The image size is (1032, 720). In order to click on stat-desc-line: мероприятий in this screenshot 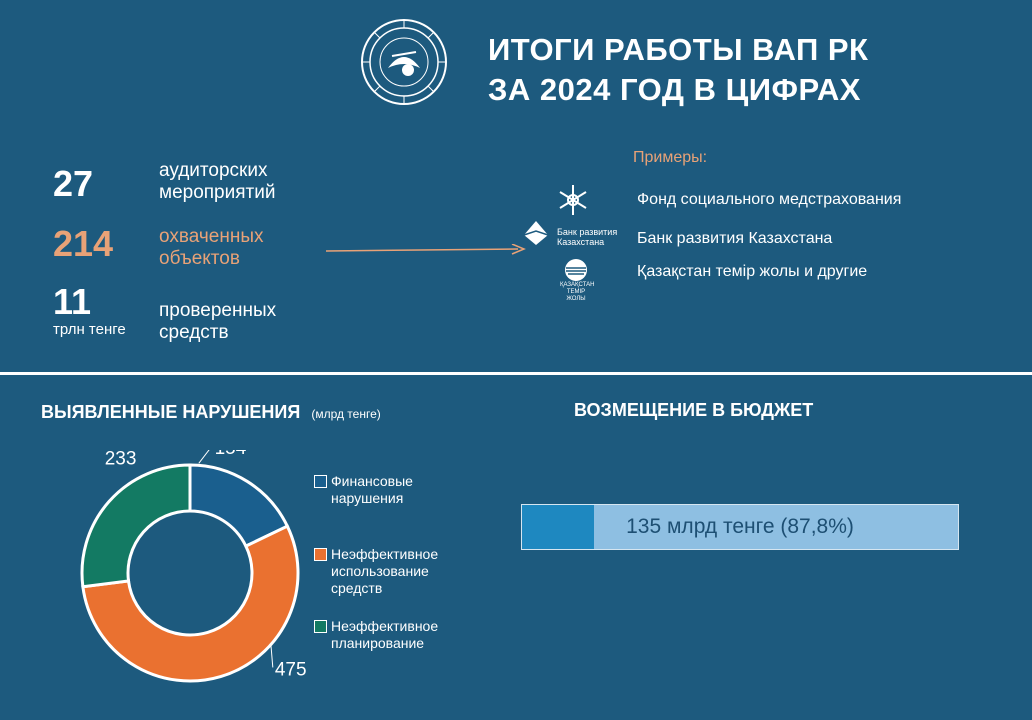, I will do `click(217, 192)`.